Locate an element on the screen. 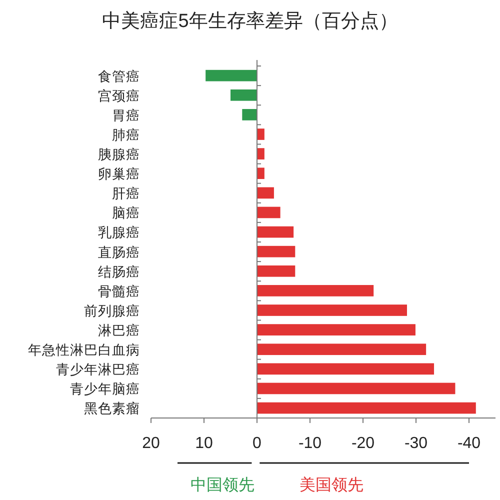  x-tick-label: 10 is located at coordinates (204, 443).